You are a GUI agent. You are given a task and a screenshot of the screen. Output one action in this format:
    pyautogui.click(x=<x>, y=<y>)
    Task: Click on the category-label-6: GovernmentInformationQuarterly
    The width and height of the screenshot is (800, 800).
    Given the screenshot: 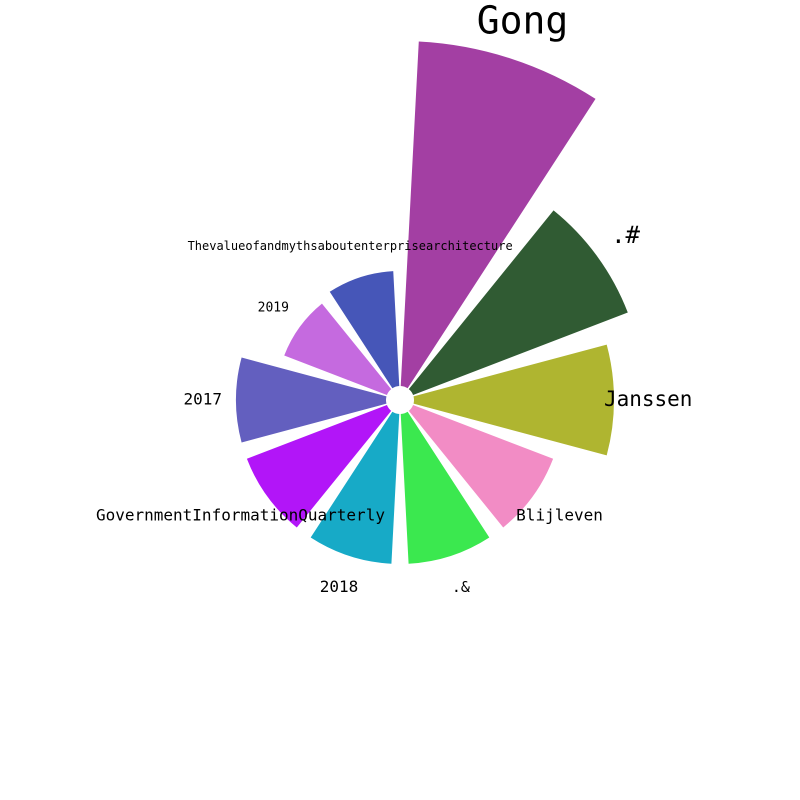 What is the action you would take?
    pyautogui.click(x=240, y=514)
    